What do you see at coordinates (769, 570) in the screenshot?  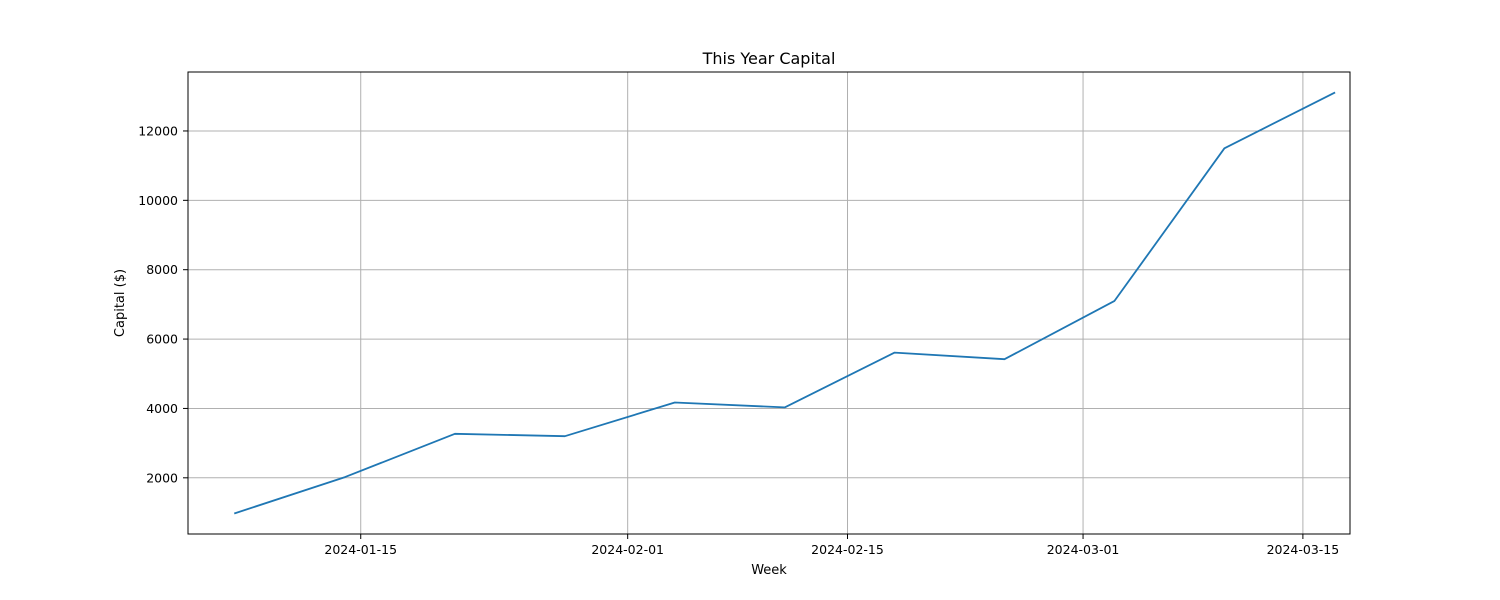 I see `x-axis-label: Week` at bounding box center [769, 570].